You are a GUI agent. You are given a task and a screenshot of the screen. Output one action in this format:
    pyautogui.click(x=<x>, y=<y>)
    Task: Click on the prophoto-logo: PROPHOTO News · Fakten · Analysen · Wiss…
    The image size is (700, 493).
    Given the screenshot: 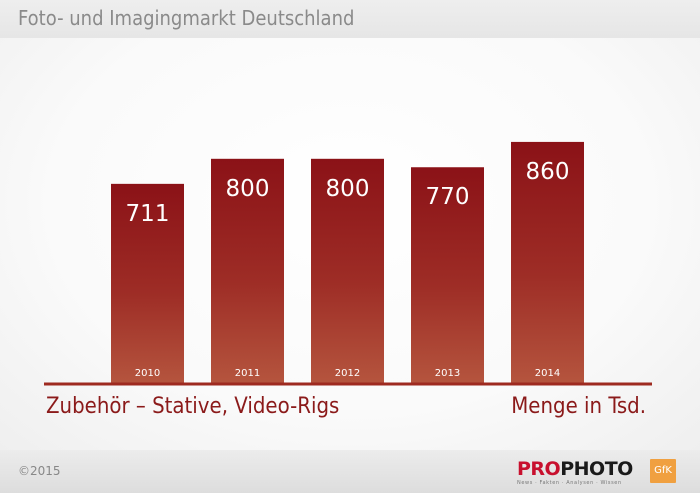 What is the action you would take?
    pyautogui.click(x=575, y=472)
    